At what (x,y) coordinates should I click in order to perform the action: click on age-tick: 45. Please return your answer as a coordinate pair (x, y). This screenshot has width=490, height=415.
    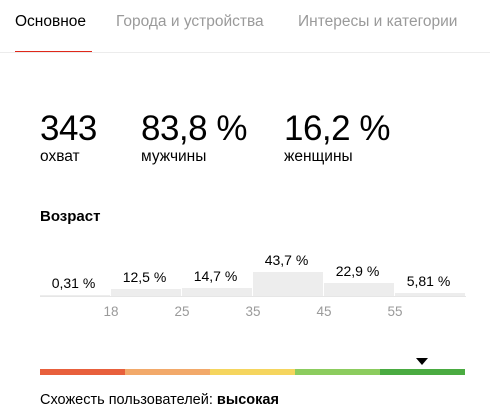
    Looking at the image, I should click on (324, 311).